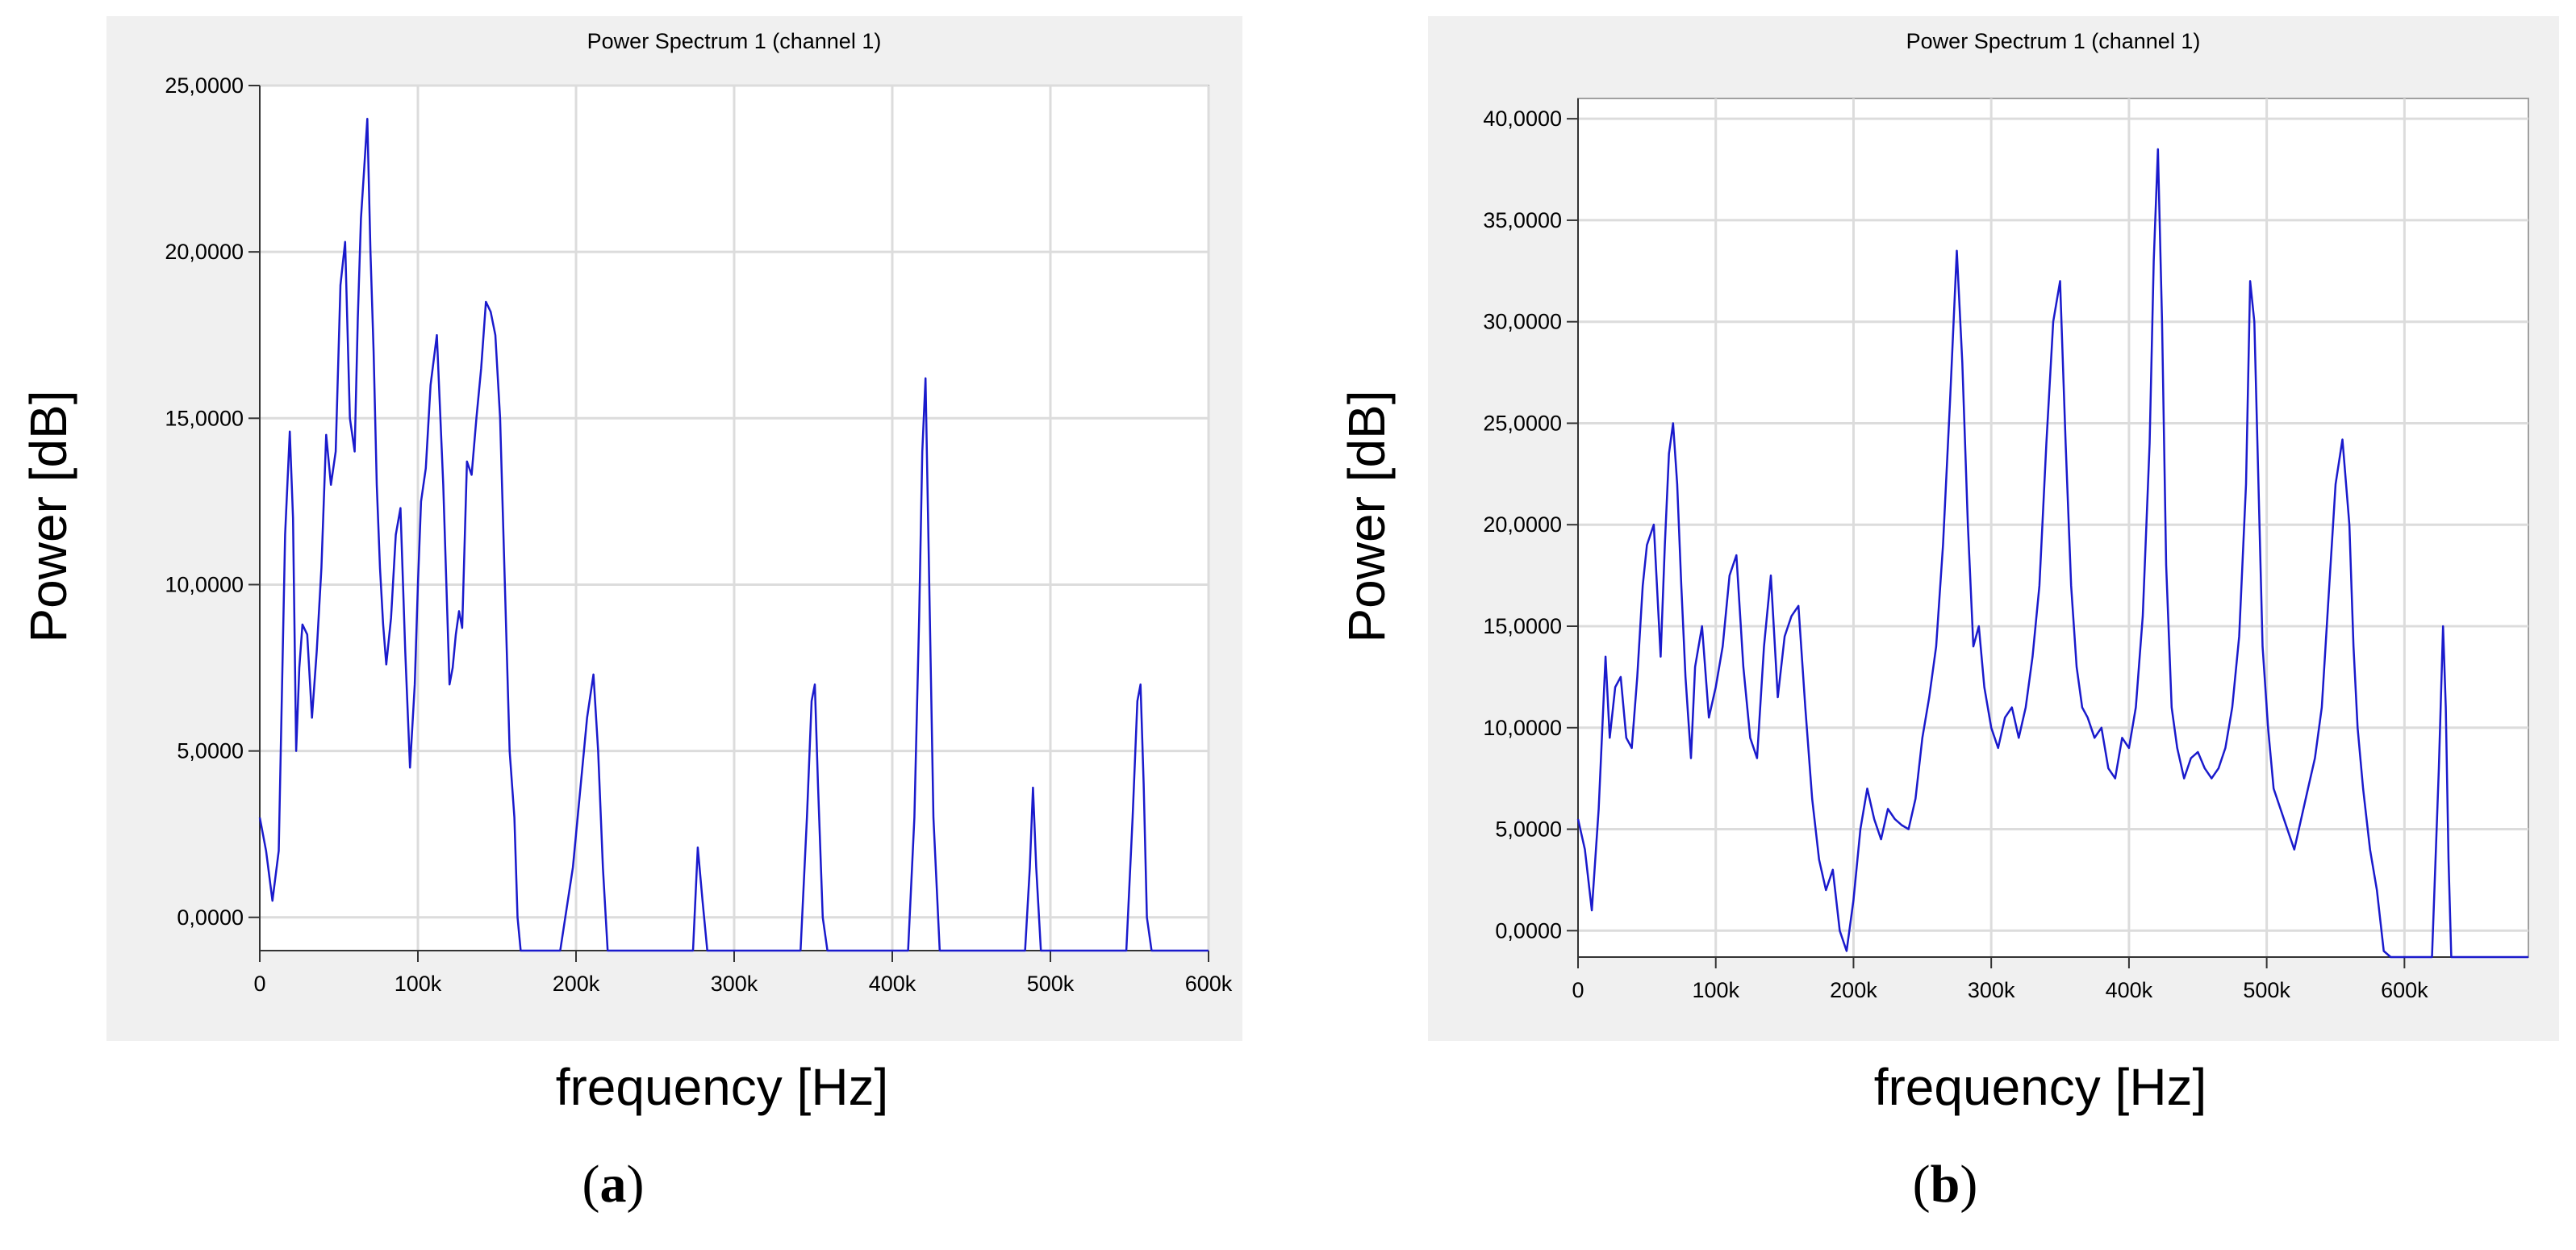  Describe the element at coordinates (2129, 990) in the screenshot. I see `x-tick-label-b: 400k` at that location.